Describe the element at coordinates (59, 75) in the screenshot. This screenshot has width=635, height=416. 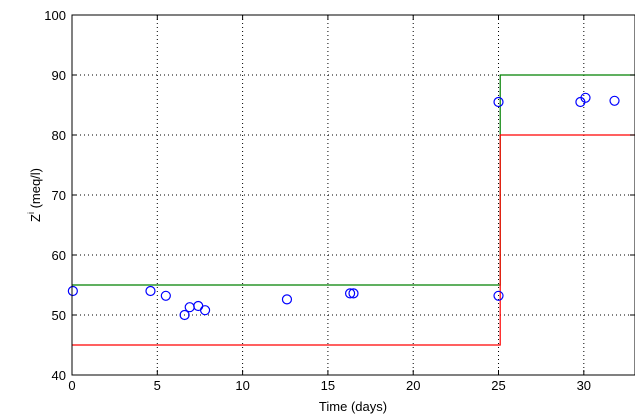
I see `y-tick-label: 90` at that location.